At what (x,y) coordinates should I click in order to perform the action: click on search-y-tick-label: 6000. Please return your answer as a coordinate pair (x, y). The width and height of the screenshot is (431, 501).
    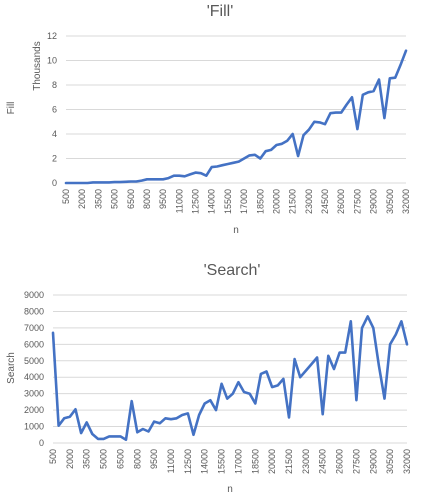
    Looking at the image, I should click on (34, 344).